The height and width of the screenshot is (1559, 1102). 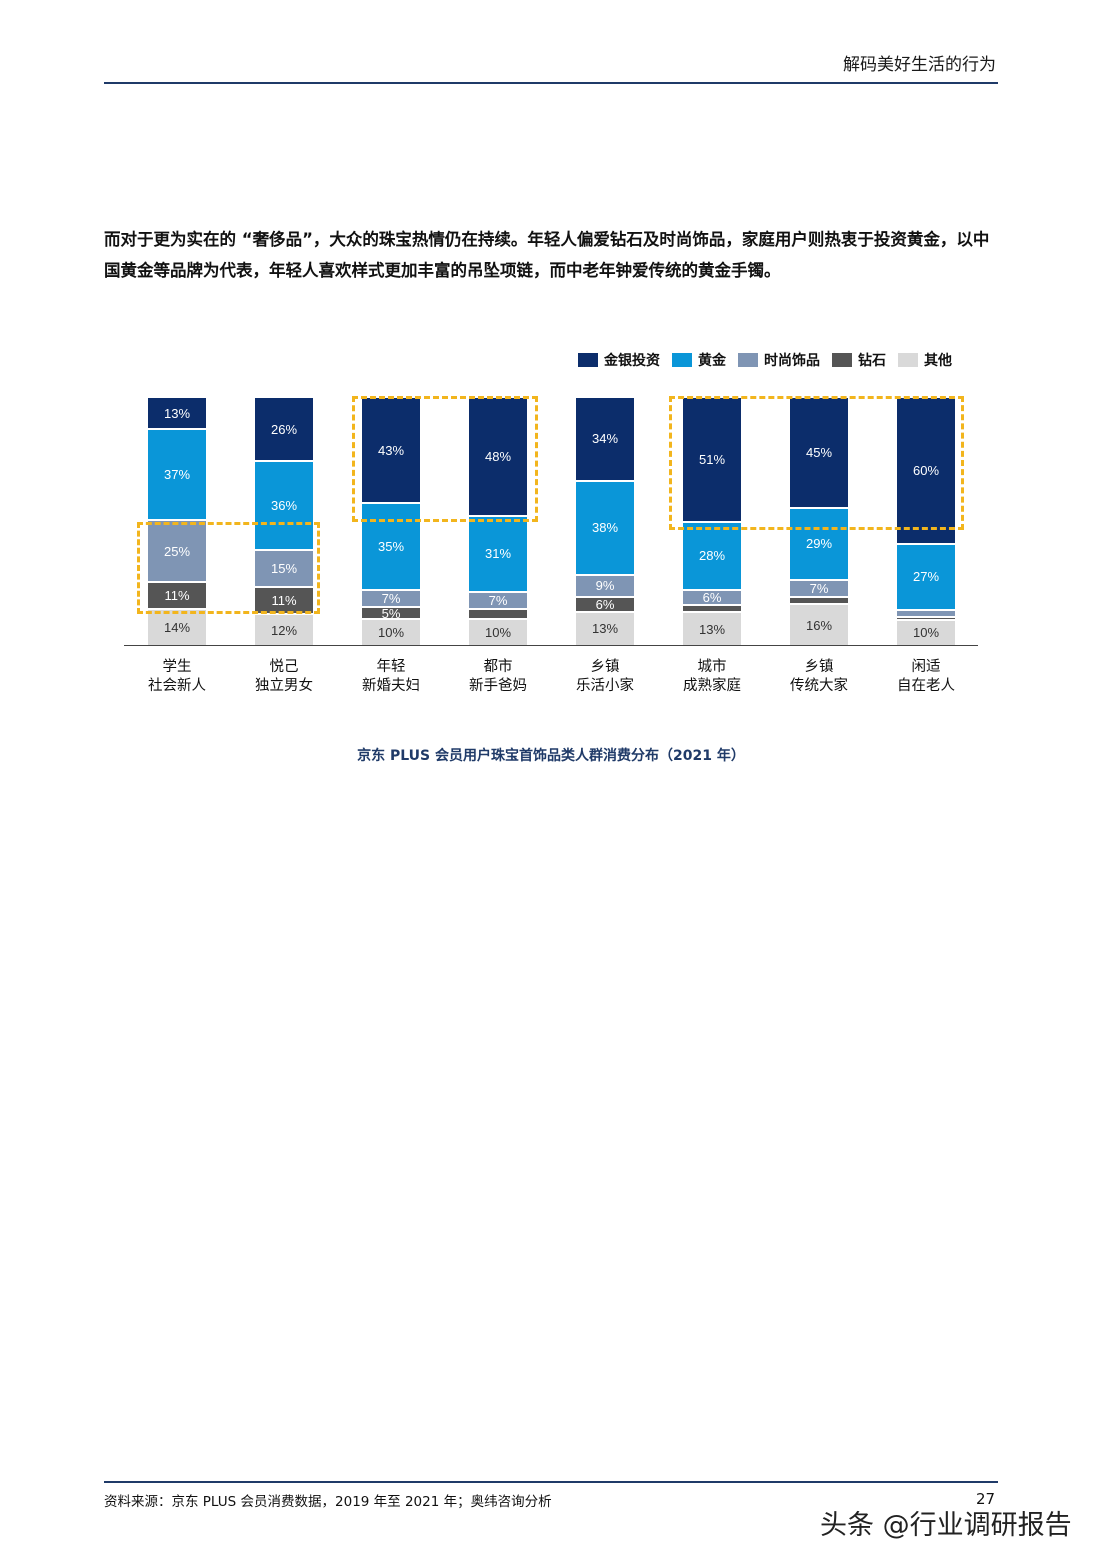 I want to click on bar-segment: 36%, so click(x=284, y=507).